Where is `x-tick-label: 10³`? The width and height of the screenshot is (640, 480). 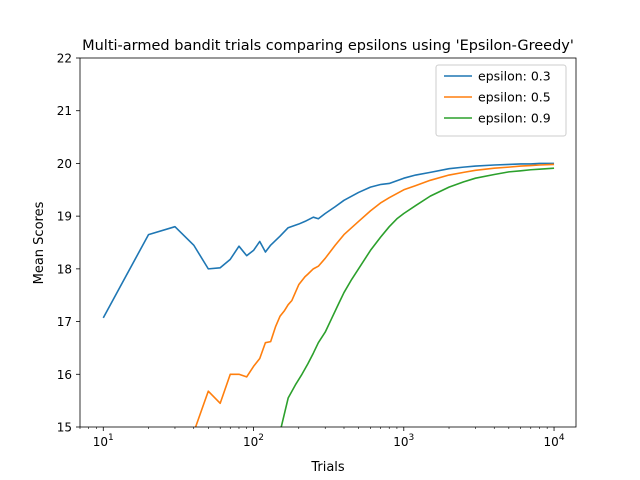
x-tick-label: 10³ is located at coordinates (403, 441).